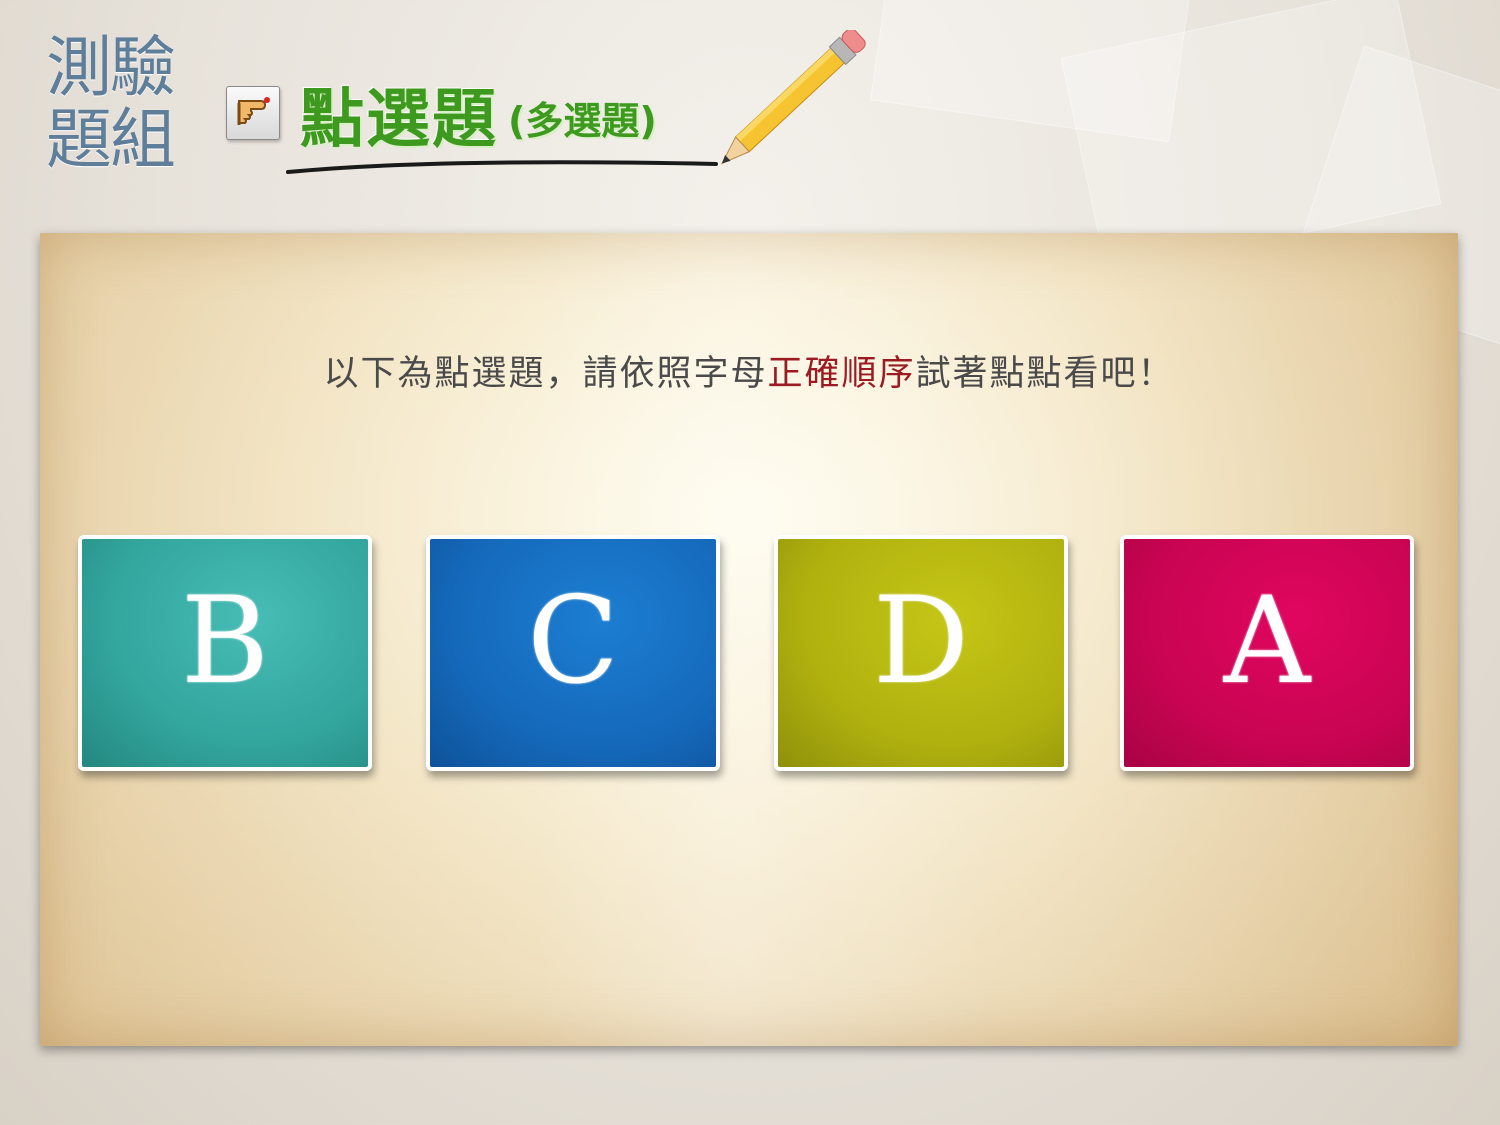 This screenshot has height=1125, width=1500. Describe the element at coordinates (921, 641) in the screenshot. I see `card-letter: D` at that location.